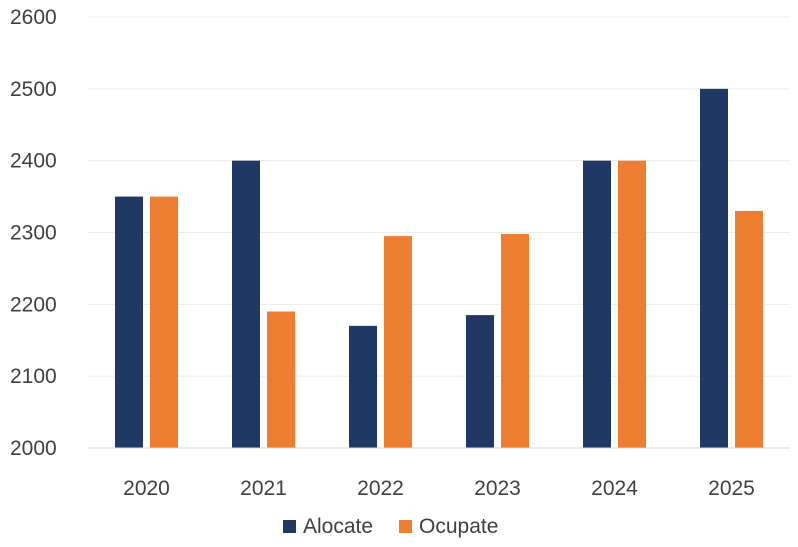  Describe the element at coordinates (338, 526) in the screenshot. I see `legend-label-alocate: Alocate` at that location.